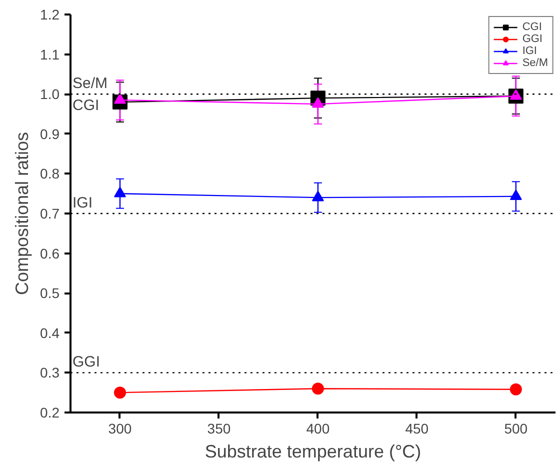 This screenshot has width=557, height=472. I want to click on y-axis-title: Compositional ratios, so click(22, 214).